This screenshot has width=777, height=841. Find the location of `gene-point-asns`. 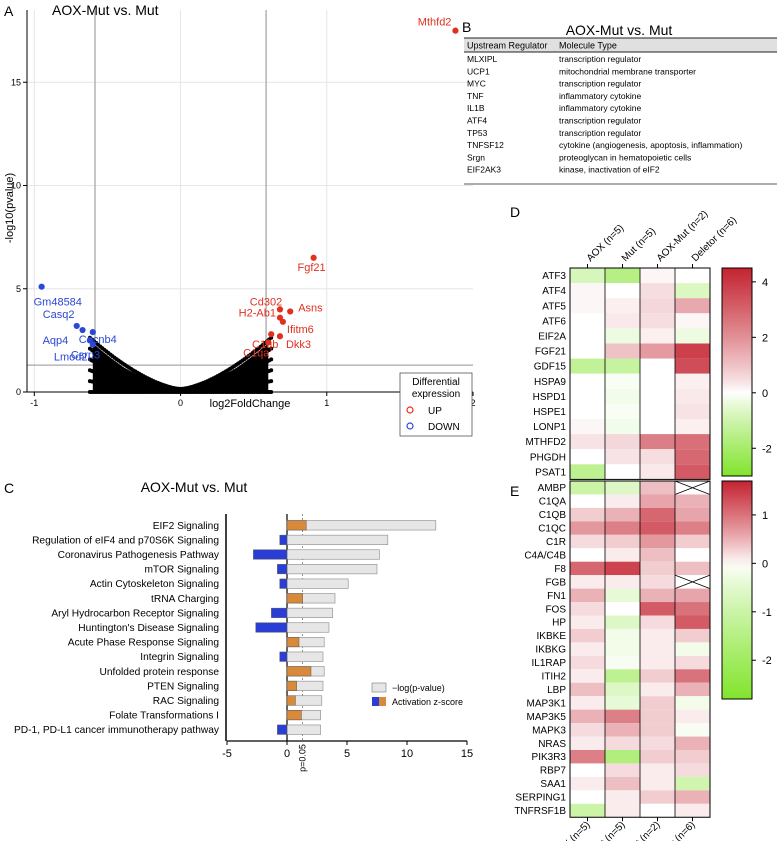

gene-point-asns is located at coordinates (290, 311).